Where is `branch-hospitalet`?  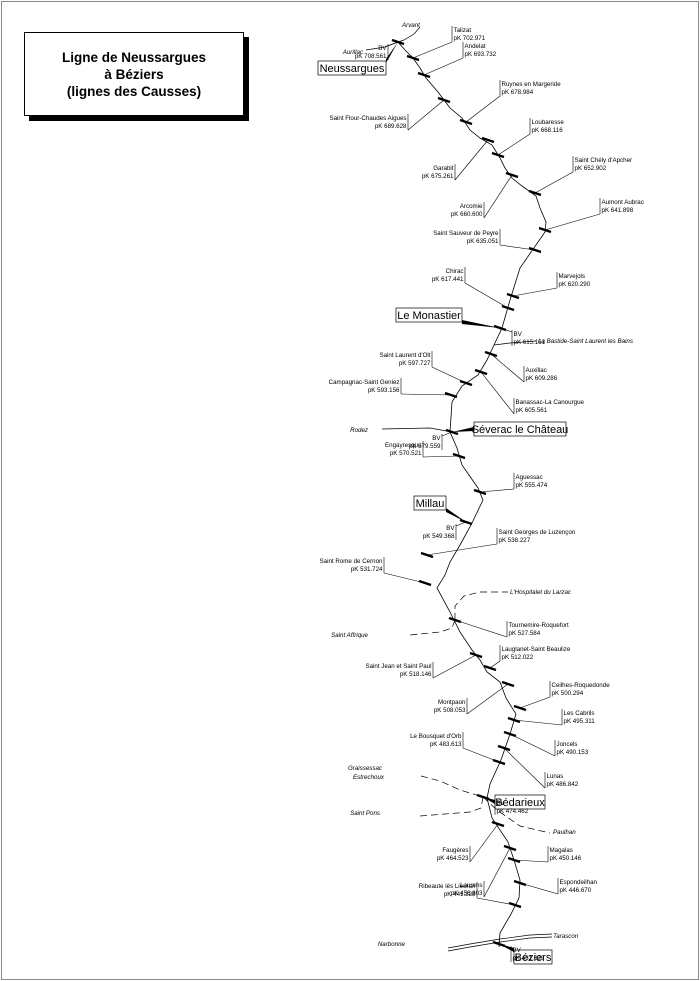
branch-hospitalet is located at coordinates (481, 605).